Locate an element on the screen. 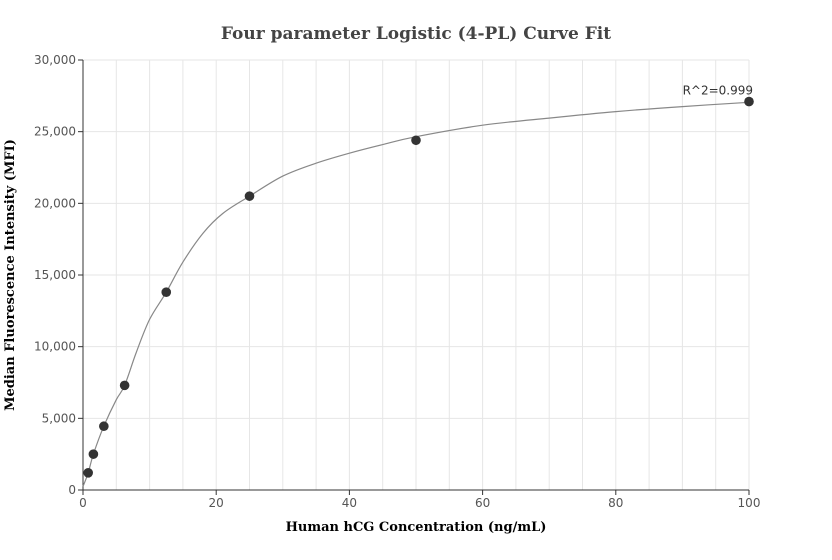  chart-title: Four parameter Logistic (4-PL) Curve Fit is located at coordinates (416, 34).